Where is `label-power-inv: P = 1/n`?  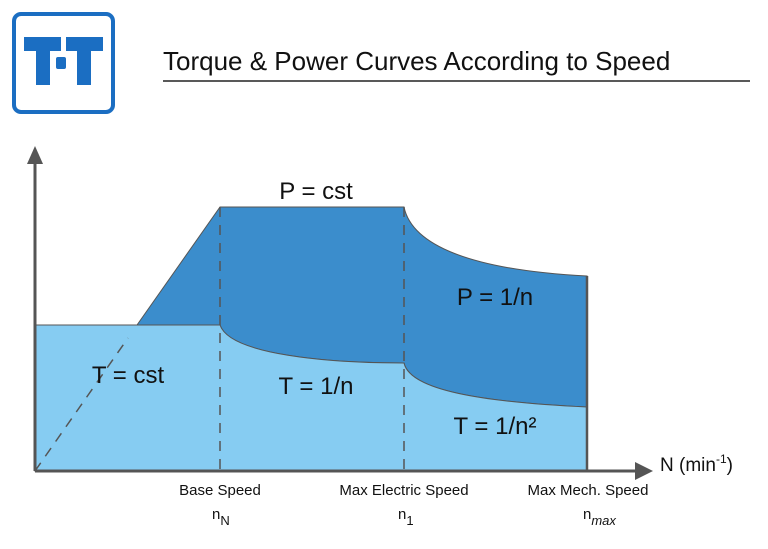 label-power-inv: P = 1/n is located at coordinates (495, 297).